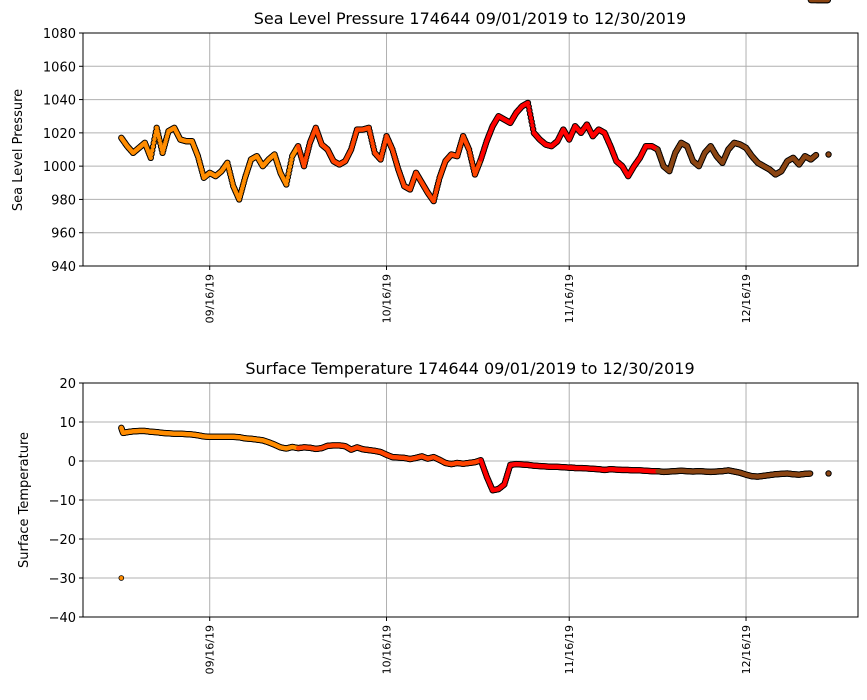 This screenshot has height=700, width=867. I want to click on y-tick-label: 960, so click(63, 234).